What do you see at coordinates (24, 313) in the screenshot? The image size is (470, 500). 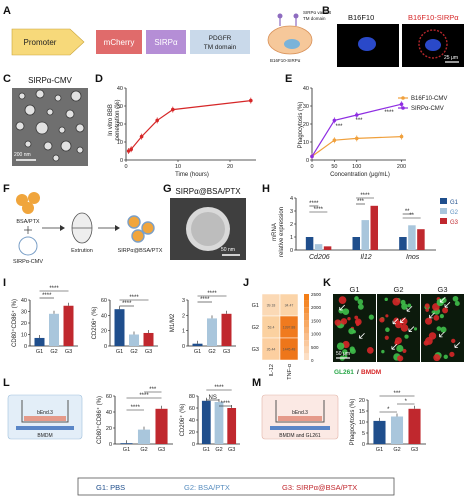 I see `i-a-ytick-label-3: 30` at bounding box center [24, 313].